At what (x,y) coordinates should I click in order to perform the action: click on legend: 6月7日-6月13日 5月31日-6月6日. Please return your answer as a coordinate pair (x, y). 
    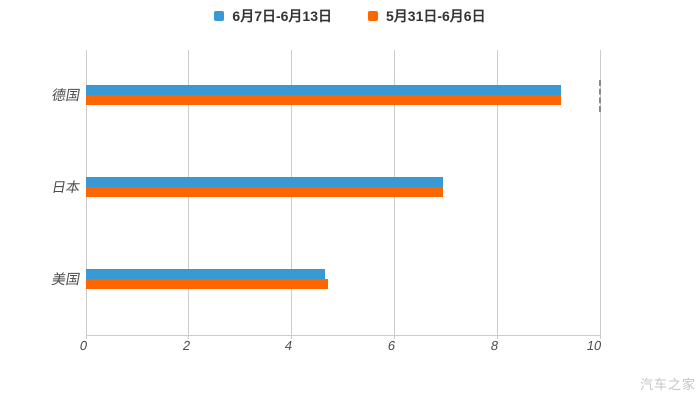
    Looking at the image, I should click on (350, 16).